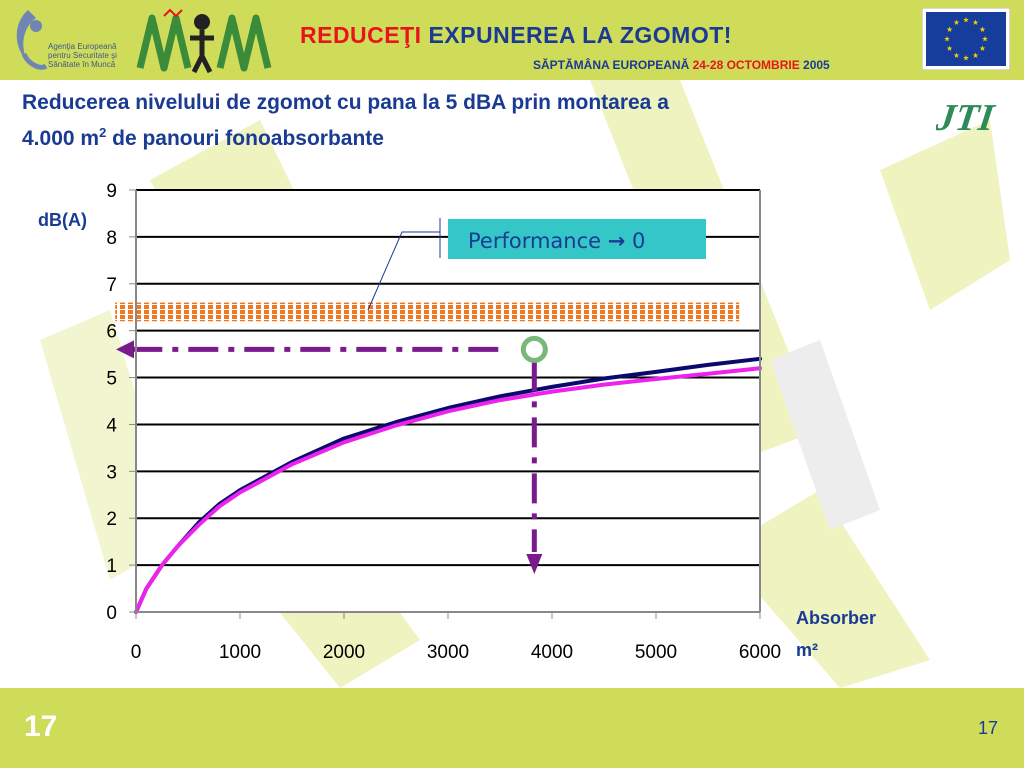 The image size is (1024, 768). I want to click on campaign-subtitle: SĂPTĂMÂNA EUROPEANĂ 24-28 OCTOMBRIE 2005, so click(681, 65).